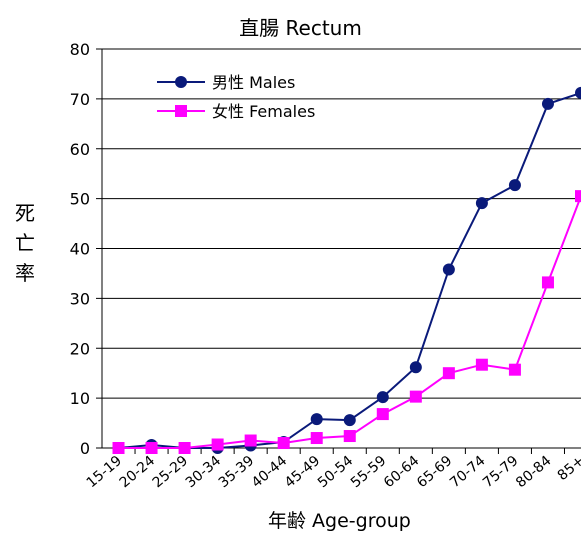 The image size is (581, 533). I want to click on x-tick-label: 15-19, so click(104, 472).